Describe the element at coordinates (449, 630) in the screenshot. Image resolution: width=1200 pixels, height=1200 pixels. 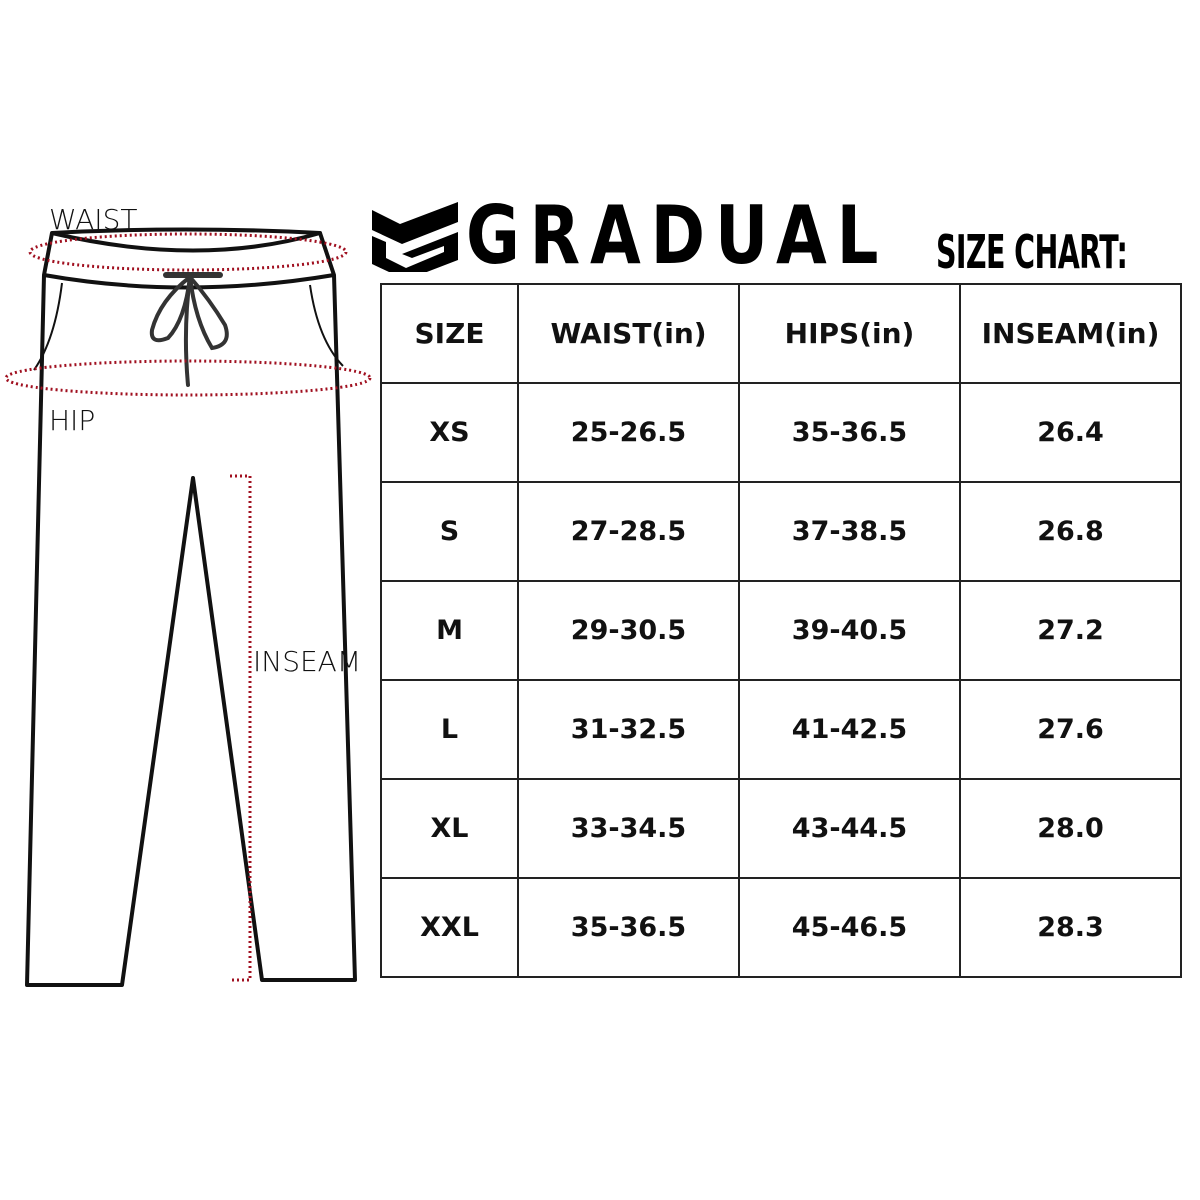
I see `cell-size: M` at that location.